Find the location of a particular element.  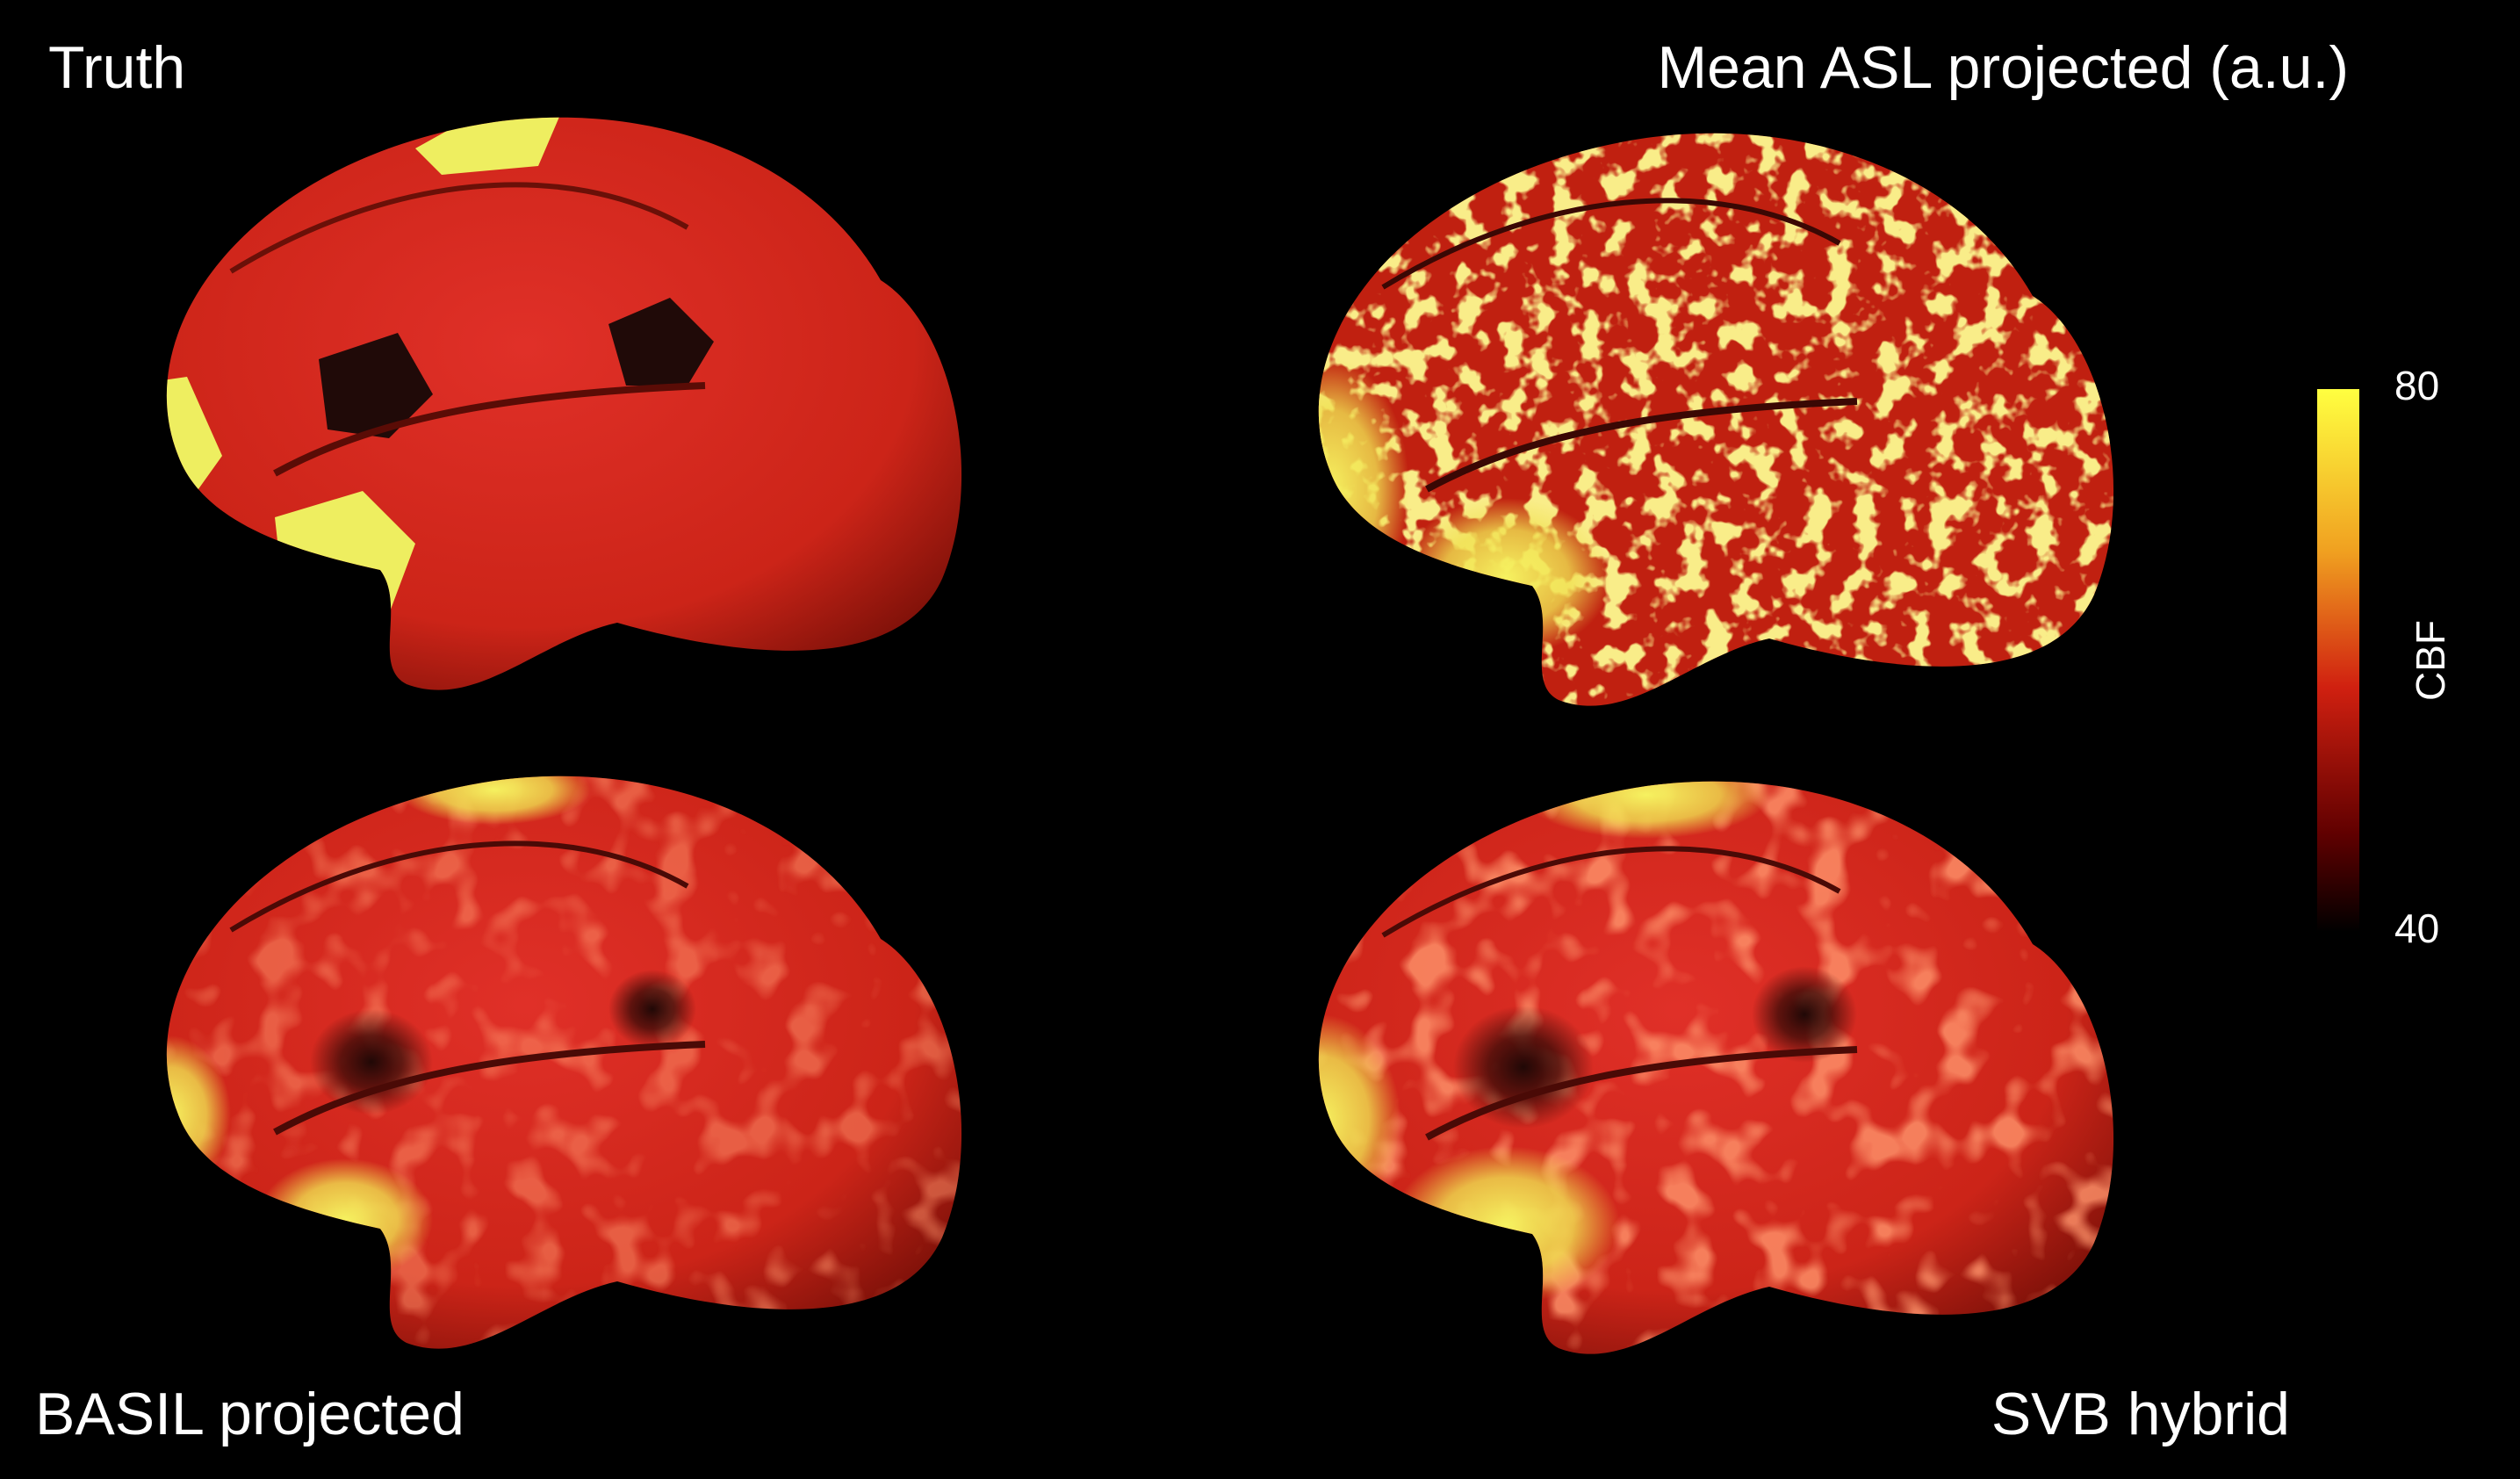

brain-basil is located at coordinates (564, 1062).